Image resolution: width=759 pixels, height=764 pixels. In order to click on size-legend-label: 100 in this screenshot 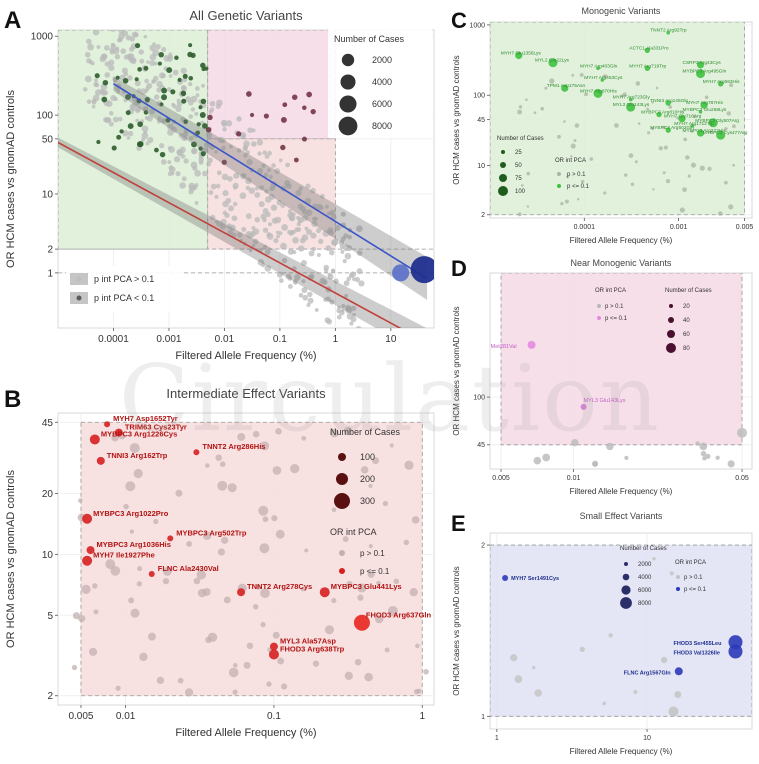, I will do `click(520, 192)`.